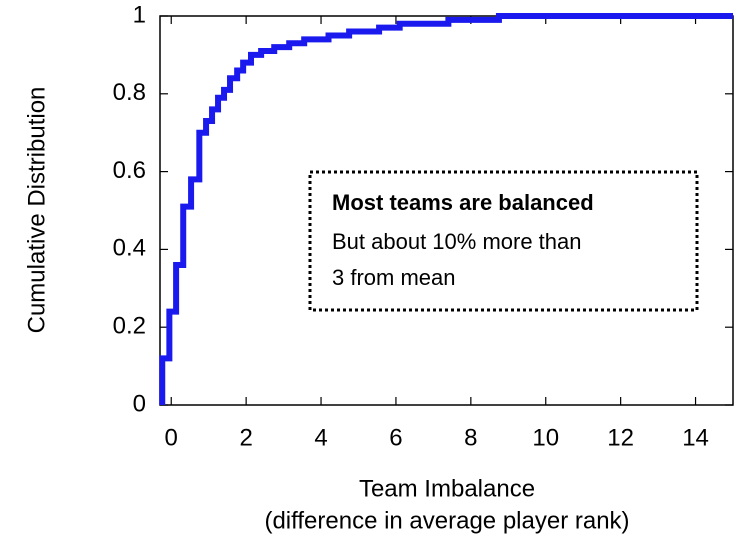  I want to click on x-tick-label: 0, so click(171, 437).